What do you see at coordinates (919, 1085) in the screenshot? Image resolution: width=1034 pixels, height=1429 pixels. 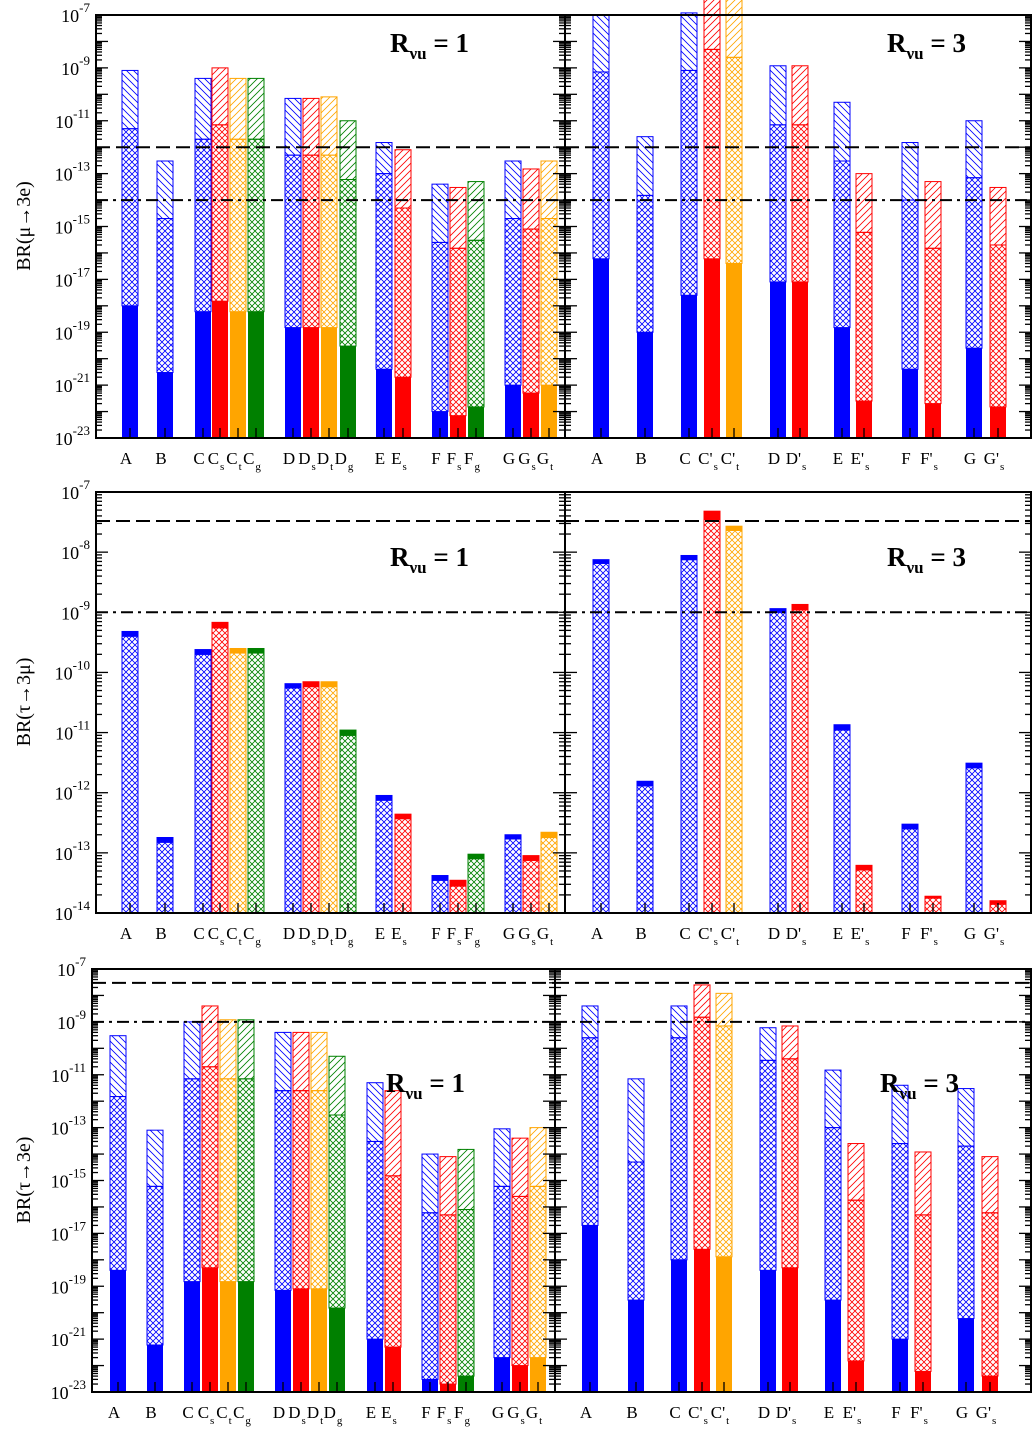 I see `panel-annotation: Rνu = 3` at bounding box center [919, 1085].